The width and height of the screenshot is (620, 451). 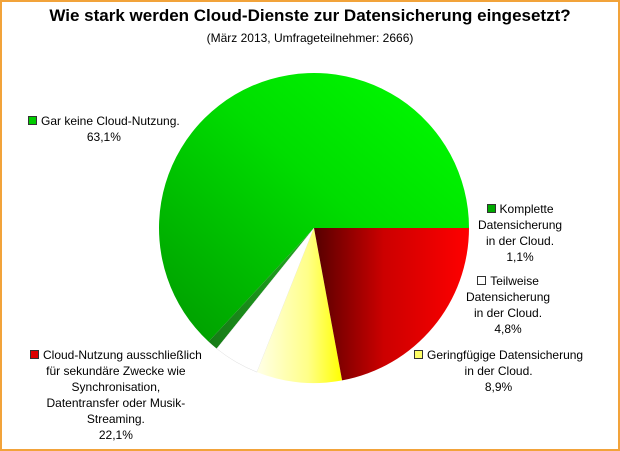 What do you see at coordinates (482, 280) in the screenshot?
I see `legend-swatch-teilweise` at bounding box center [482, 280].